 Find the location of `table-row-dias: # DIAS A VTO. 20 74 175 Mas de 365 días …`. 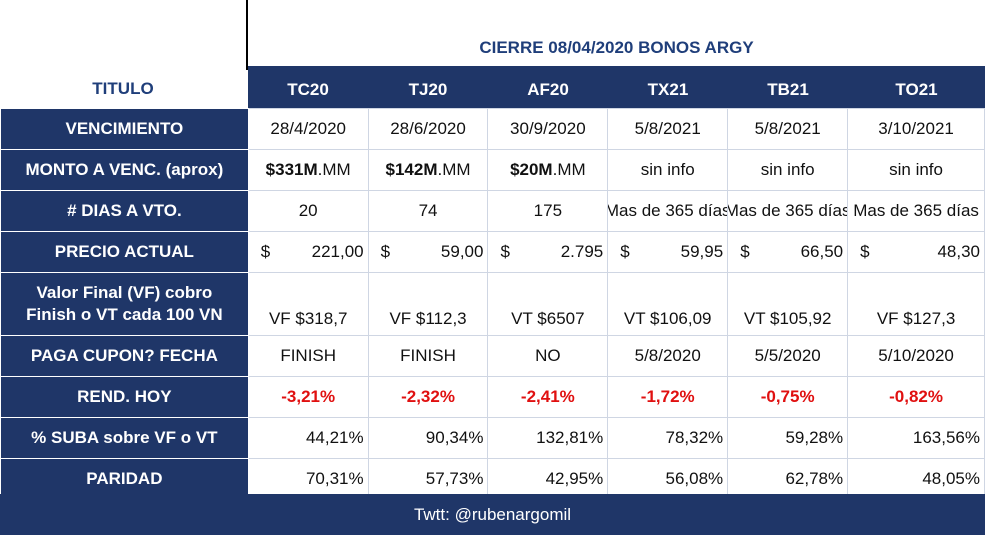

table-row-dias: # DIAS A VTO. 20 74 175 Mas de 365 días … is located at coordinates (492, 211).